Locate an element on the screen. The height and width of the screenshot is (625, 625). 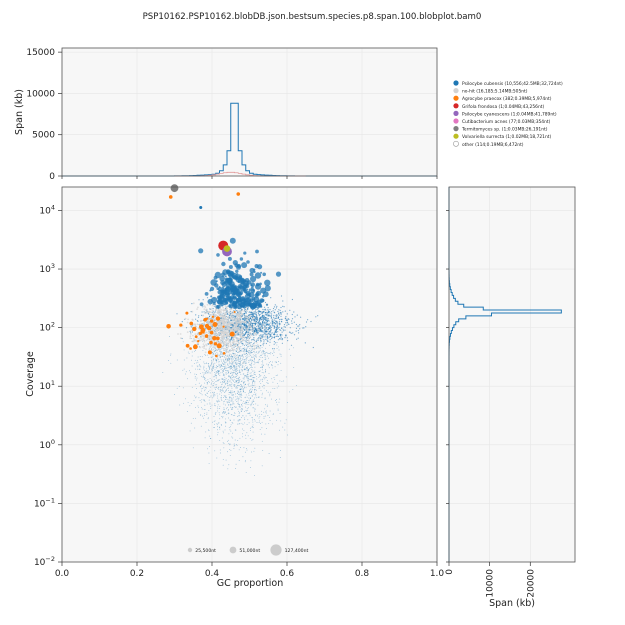
size-legend-label: 25,500nt is located at coordinates (205, 551).